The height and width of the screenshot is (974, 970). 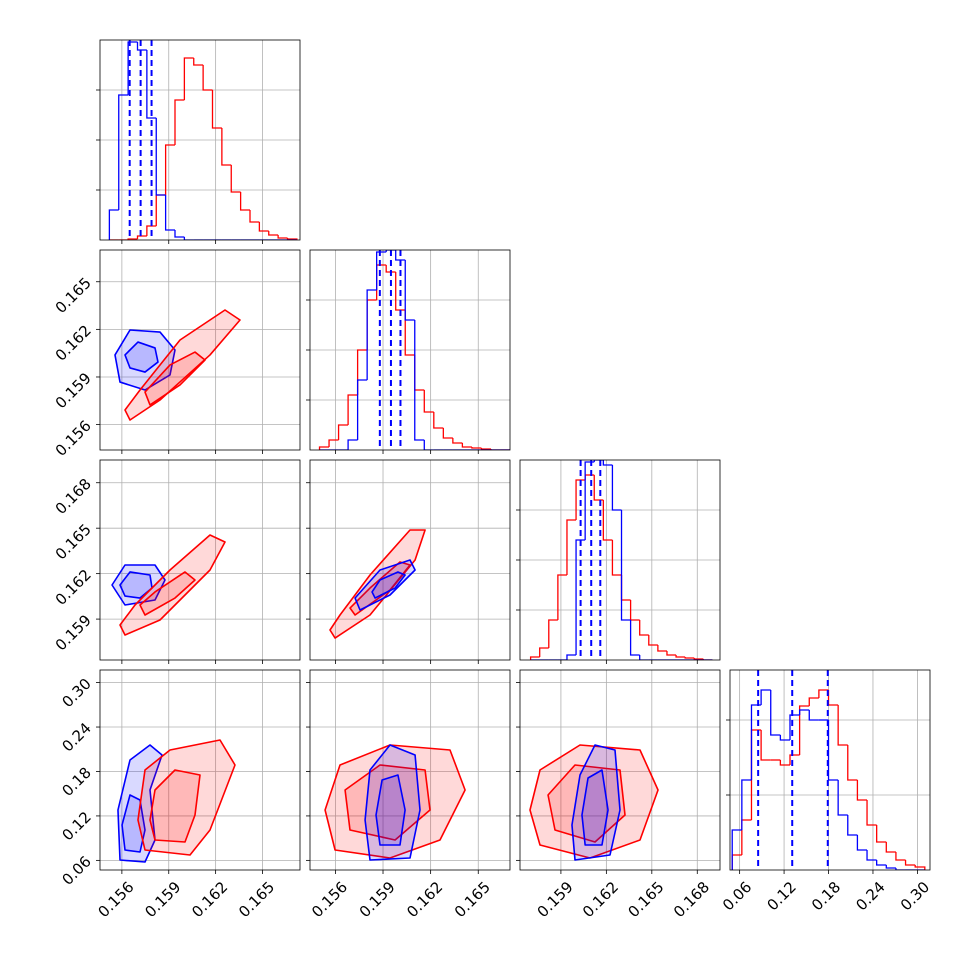 What do you see at coordinates (781, 896) in the screenshot?
I see `x-tick-label: 0.12` at bounding box center [781, 896].